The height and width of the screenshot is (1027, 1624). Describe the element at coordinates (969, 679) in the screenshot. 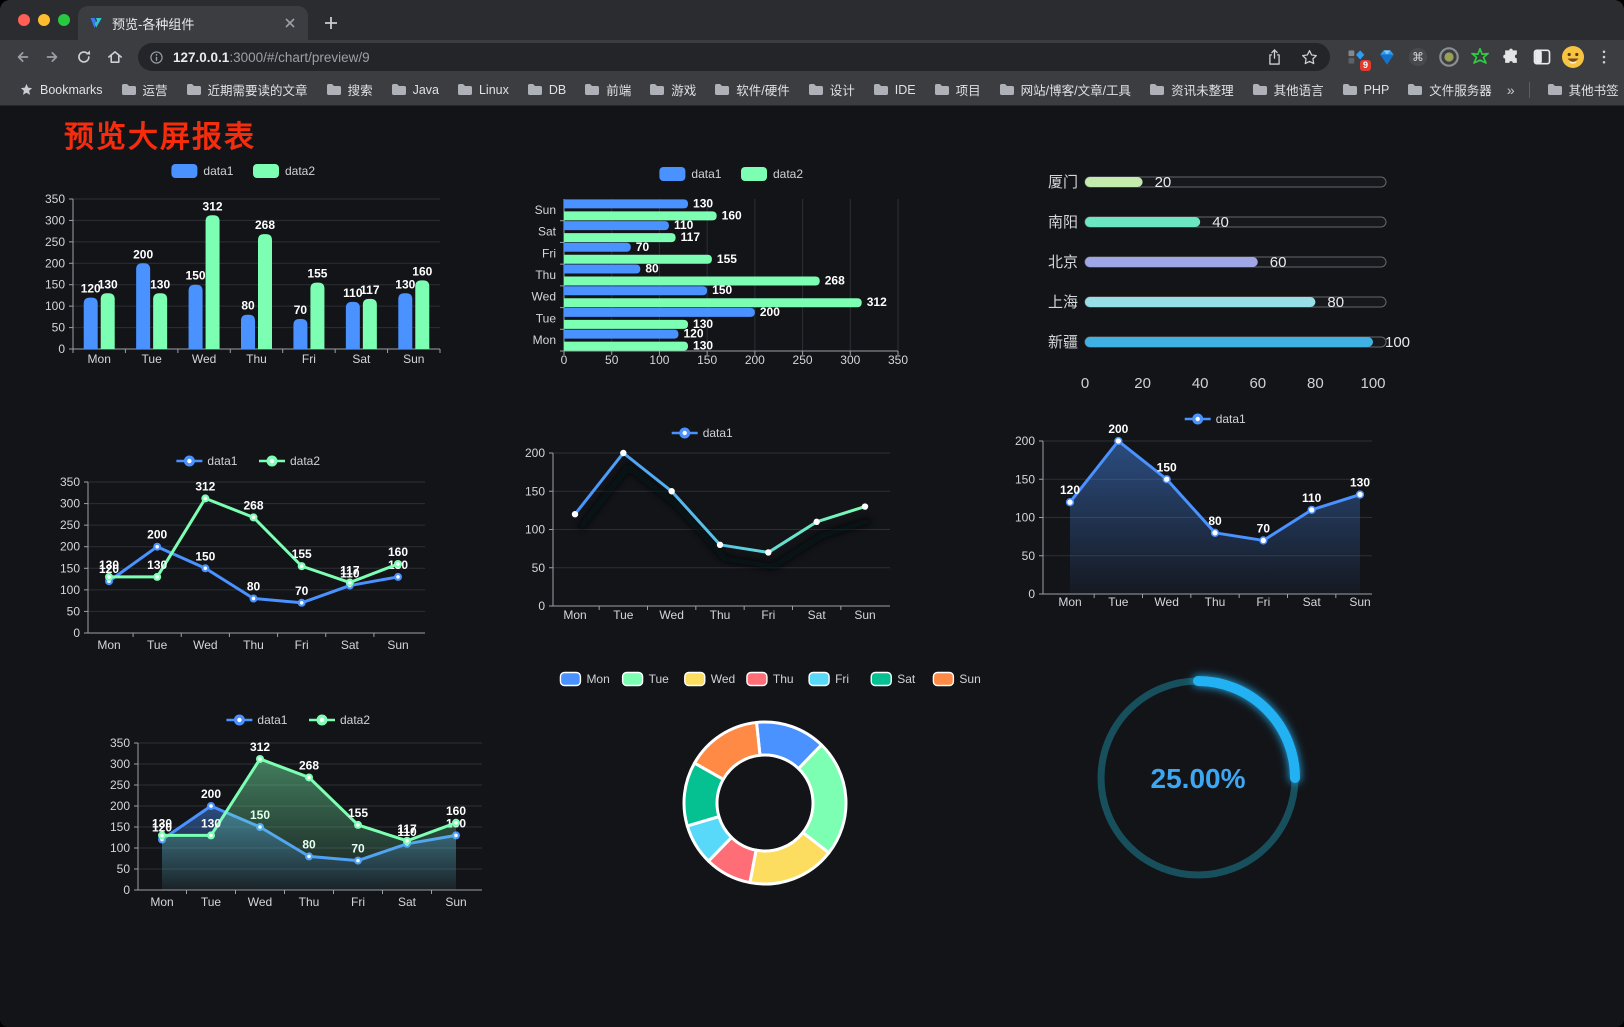

I see `svg-text: Sun` at that location.